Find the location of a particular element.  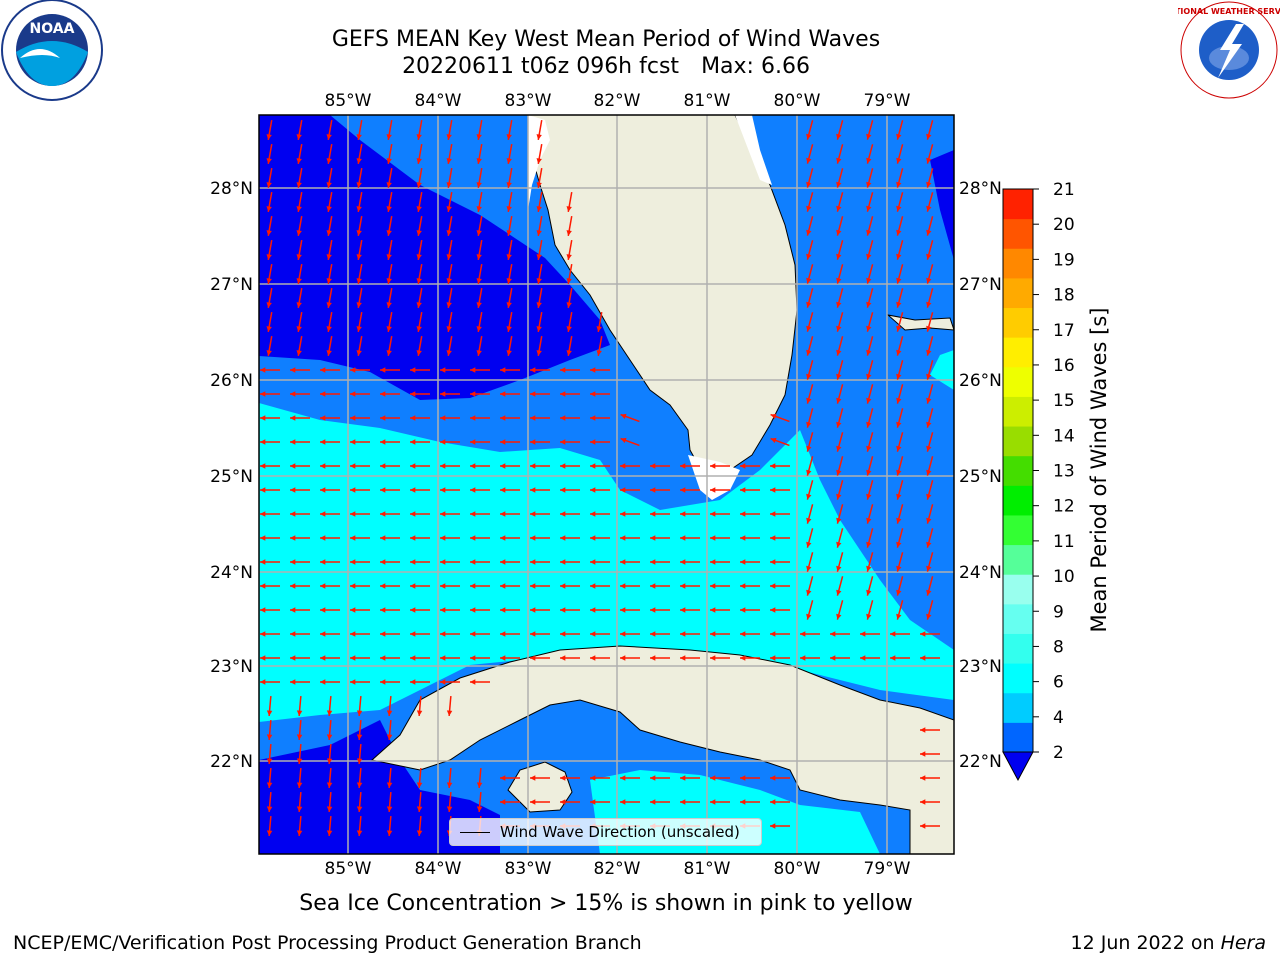

colorbar-tick-label: 14 is located at coordinates (1064, 436).